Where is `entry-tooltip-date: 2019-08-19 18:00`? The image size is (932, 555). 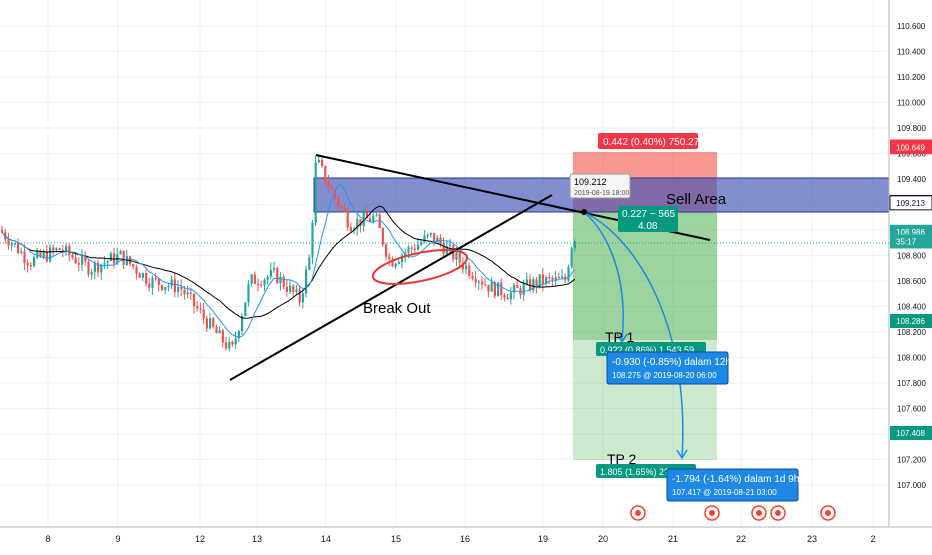
entry-tooltip-date: 2019-08-19 18:00 is located at coordinates (601, 193).